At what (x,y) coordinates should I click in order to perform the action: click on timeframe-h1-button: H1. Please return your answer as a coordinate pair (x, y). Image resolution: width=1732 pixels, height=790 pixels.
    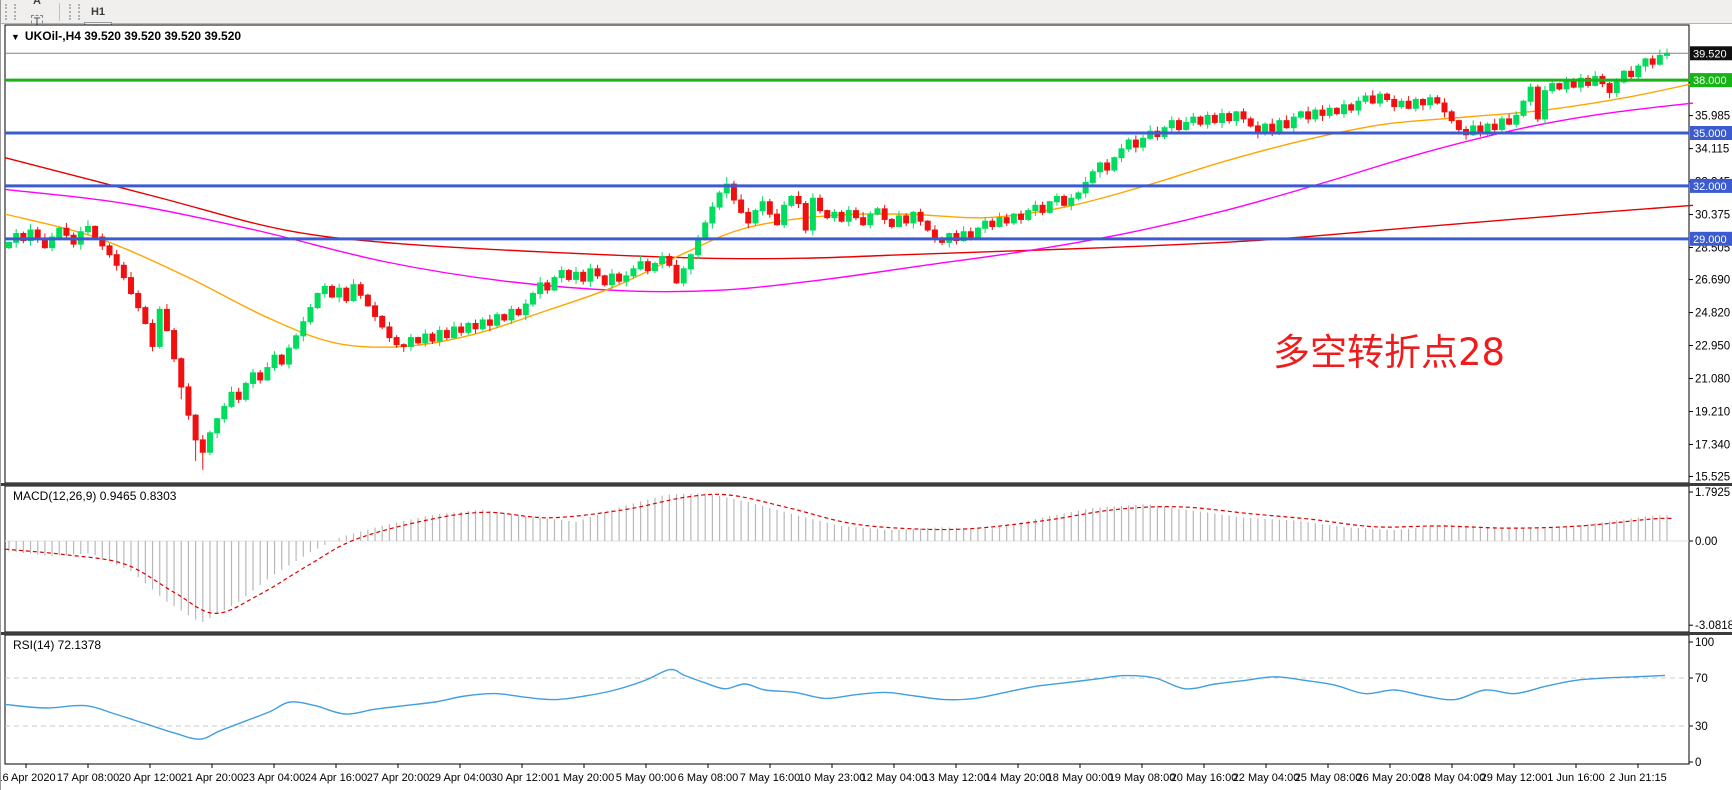
    Looking at the image, I should click on (98, 11).